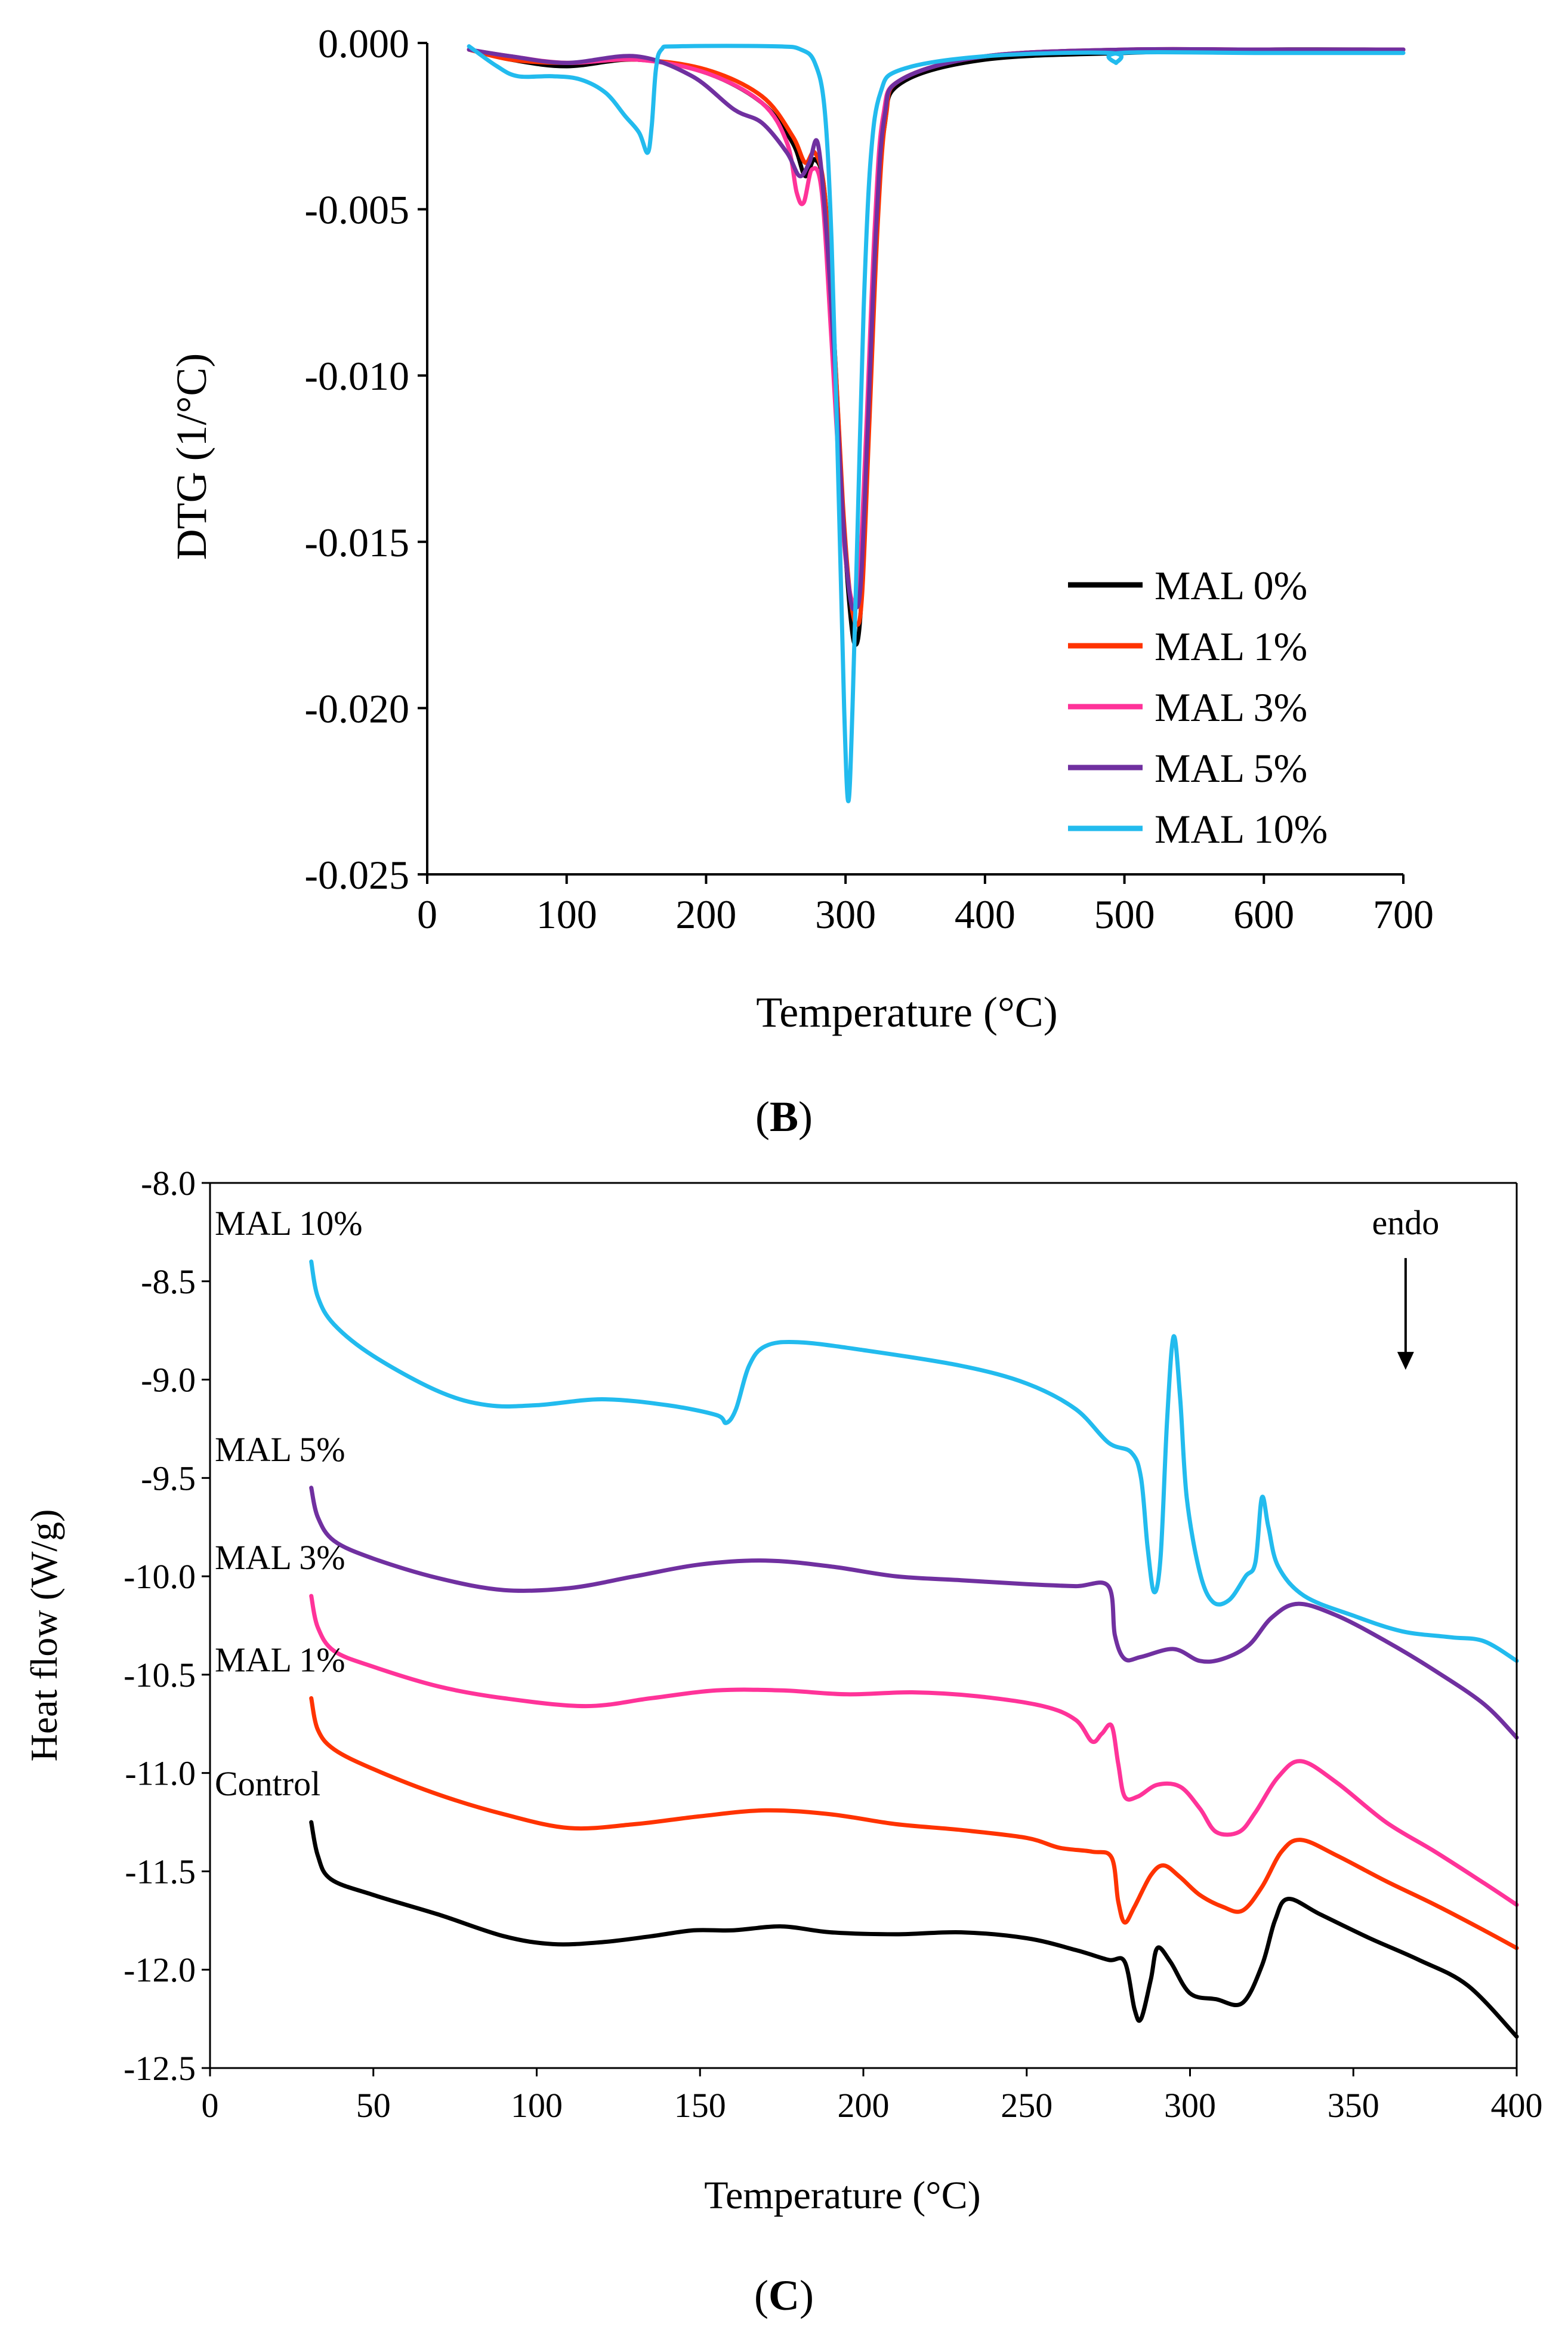 The image size is (1568, 2339). I want to click on panel-c-x-tick-label: 150, so click(700, 2105).